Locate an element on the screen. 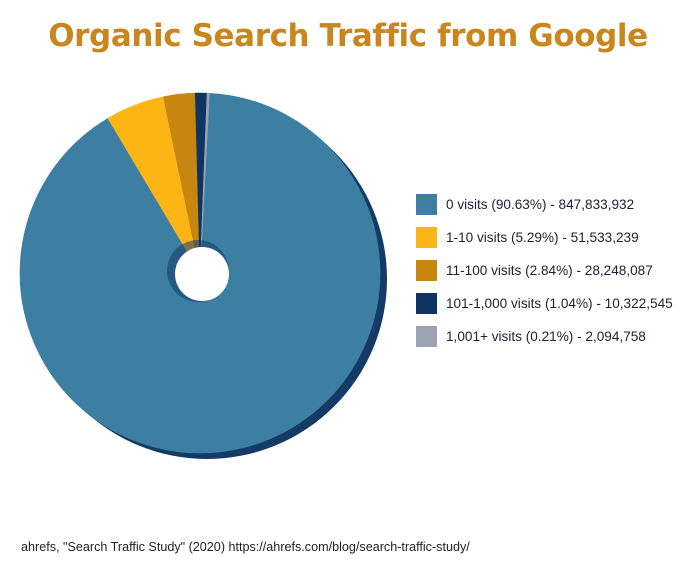  legend-label: 0 visits (90.63%) - 847,833,932 is located at coordinates (540, 204).